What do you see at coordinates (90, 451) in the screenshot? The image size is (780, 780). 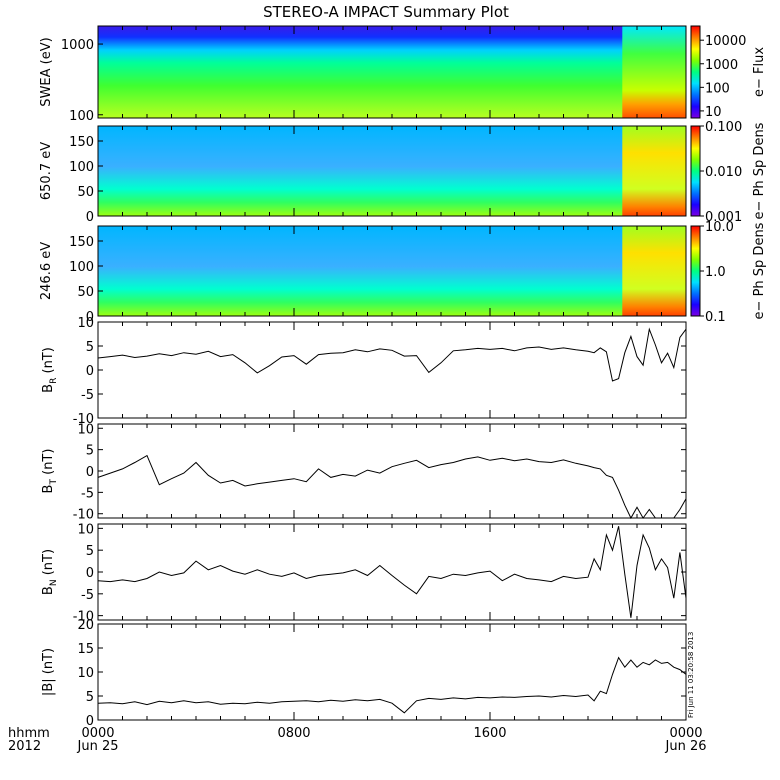 I see `ytick-label-bt: 5` at bounding box center [90, 451].